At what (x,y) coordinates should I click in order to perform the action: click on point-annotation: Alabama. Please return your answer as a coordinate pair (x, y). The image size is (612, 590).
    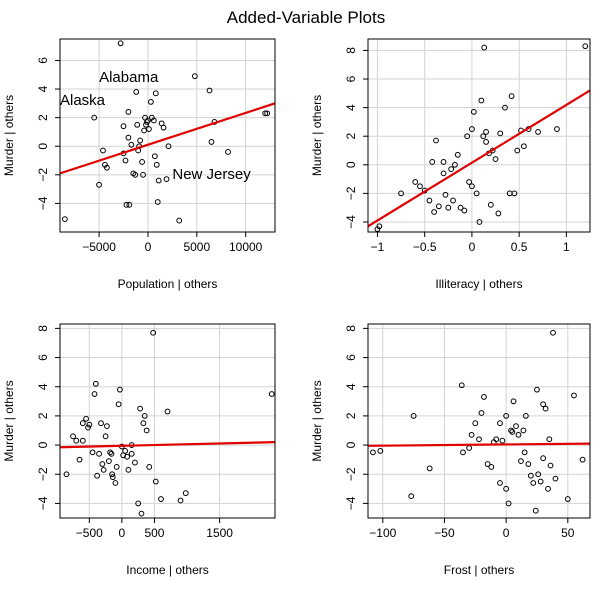
    Looking at the image, I should click on (129, 77).